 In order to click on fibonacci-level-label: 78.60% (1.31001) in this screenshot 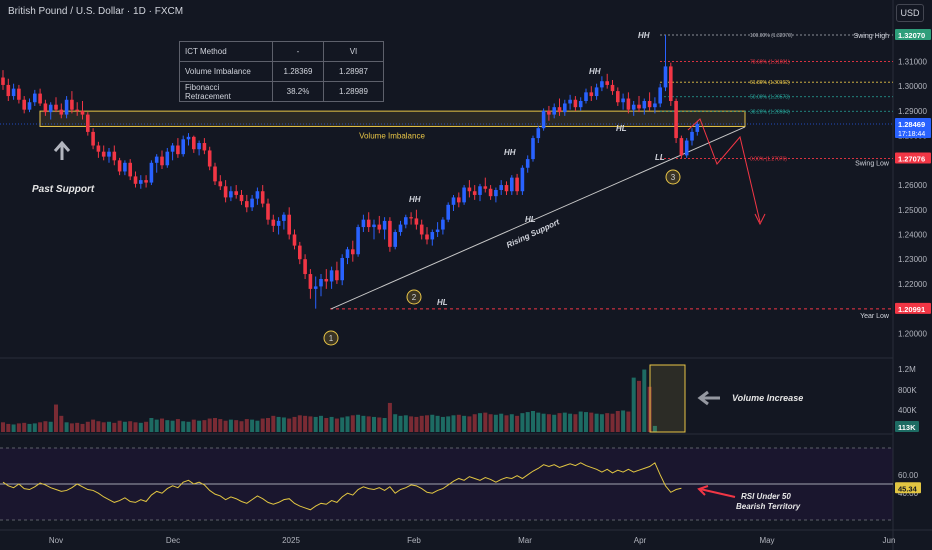, I will do `click(770, 62)`.